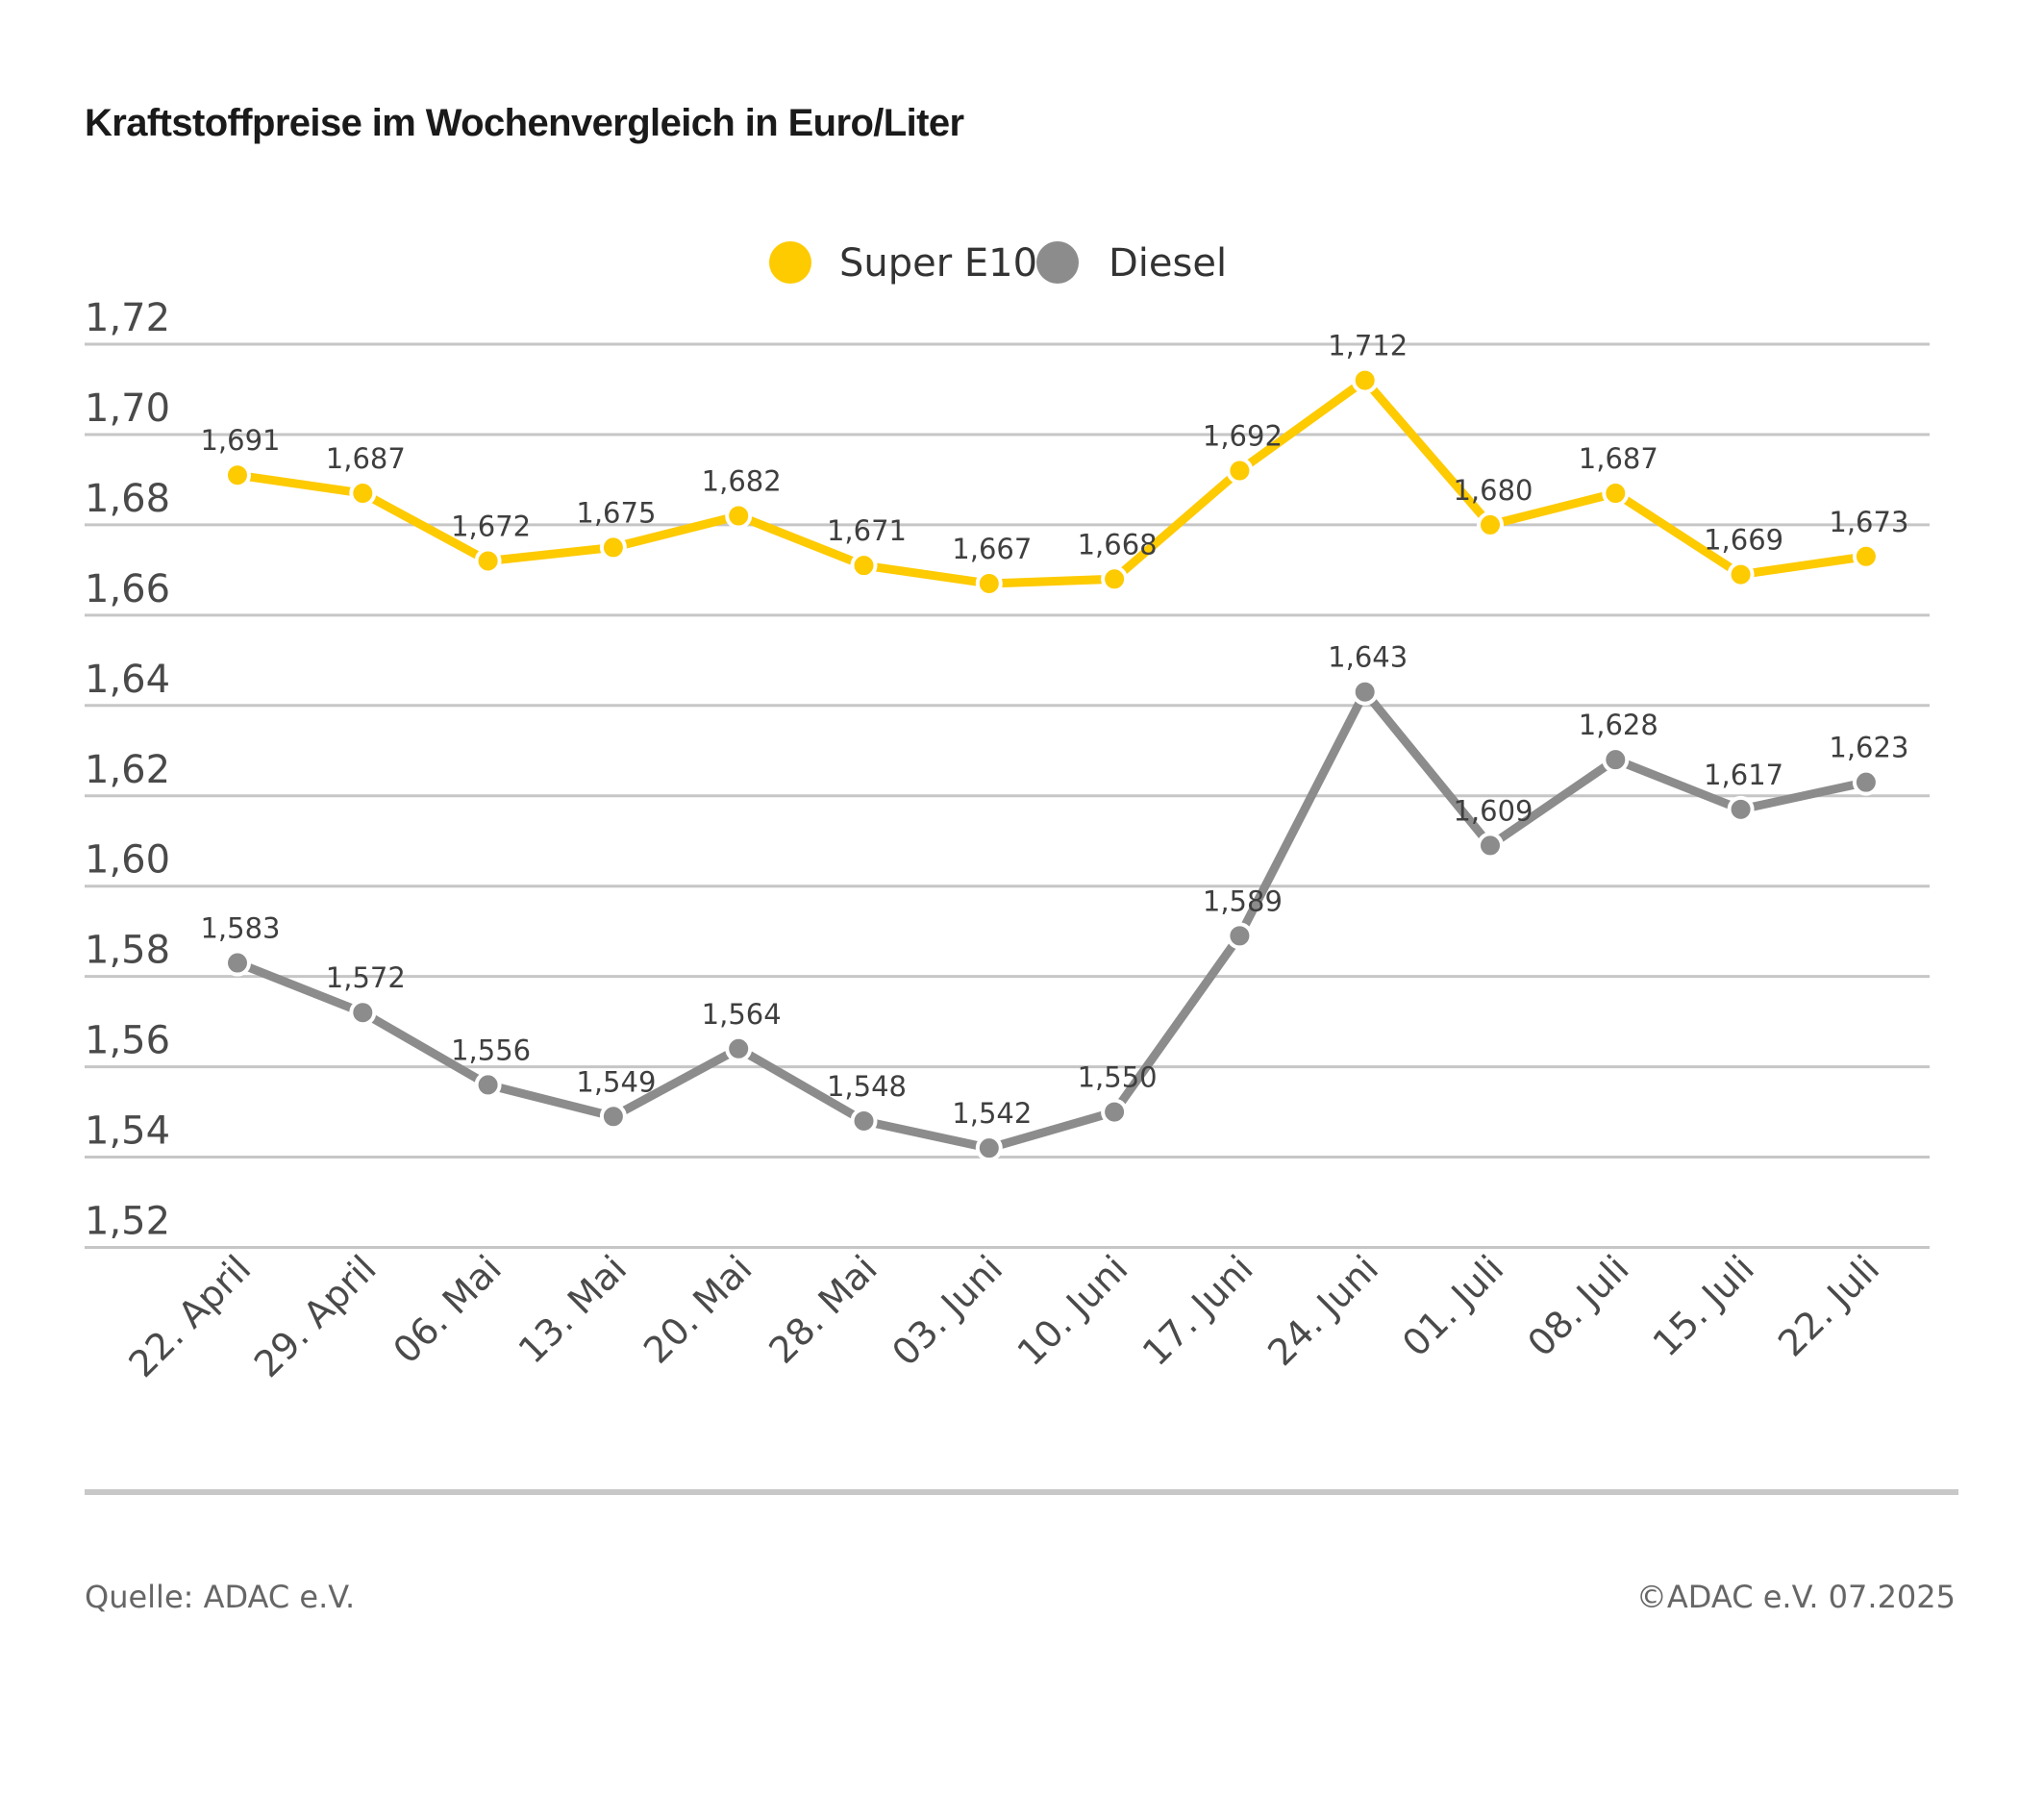 The image size is (2044, 1794). What do you see at coordinates (1493, 811) in the screenshot?
I see `diesel-data-label: 1,609` at bounding box center [1493, 811].